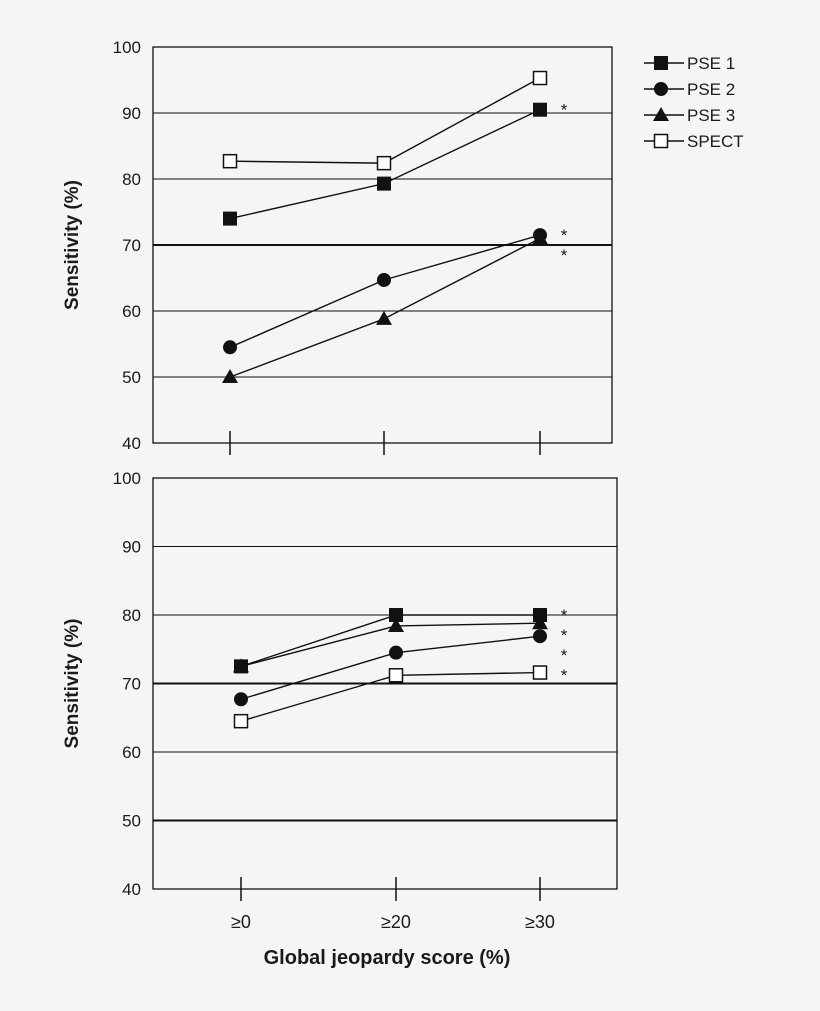 The image size is (820, 1011). I want to click on legend-label: PSE 1, so click(711, 63).